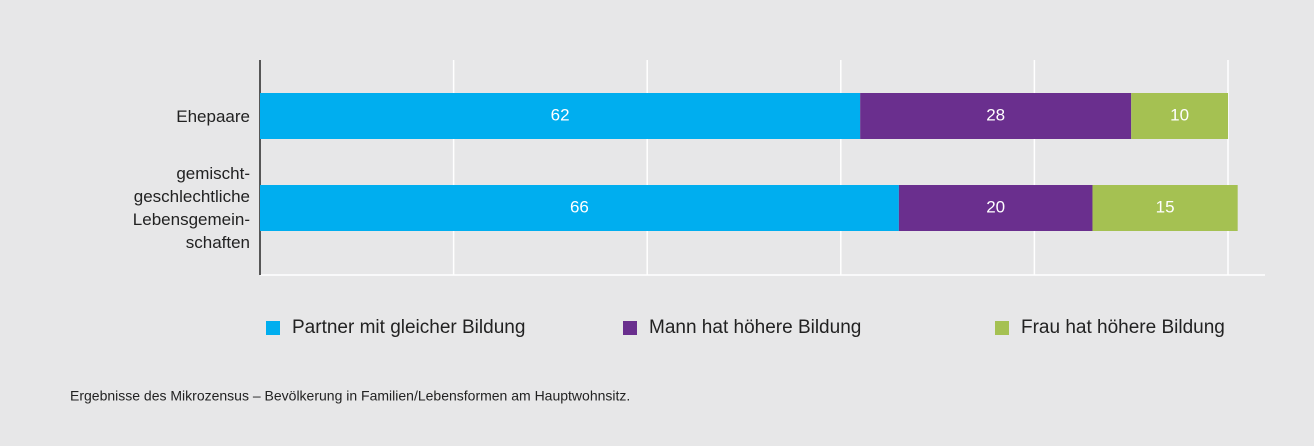  What do you see at coordinates (755, 327) in the screenshot?
I see `legend-label: Mann hat höhere Bildung` at bounding box center [755, 327].